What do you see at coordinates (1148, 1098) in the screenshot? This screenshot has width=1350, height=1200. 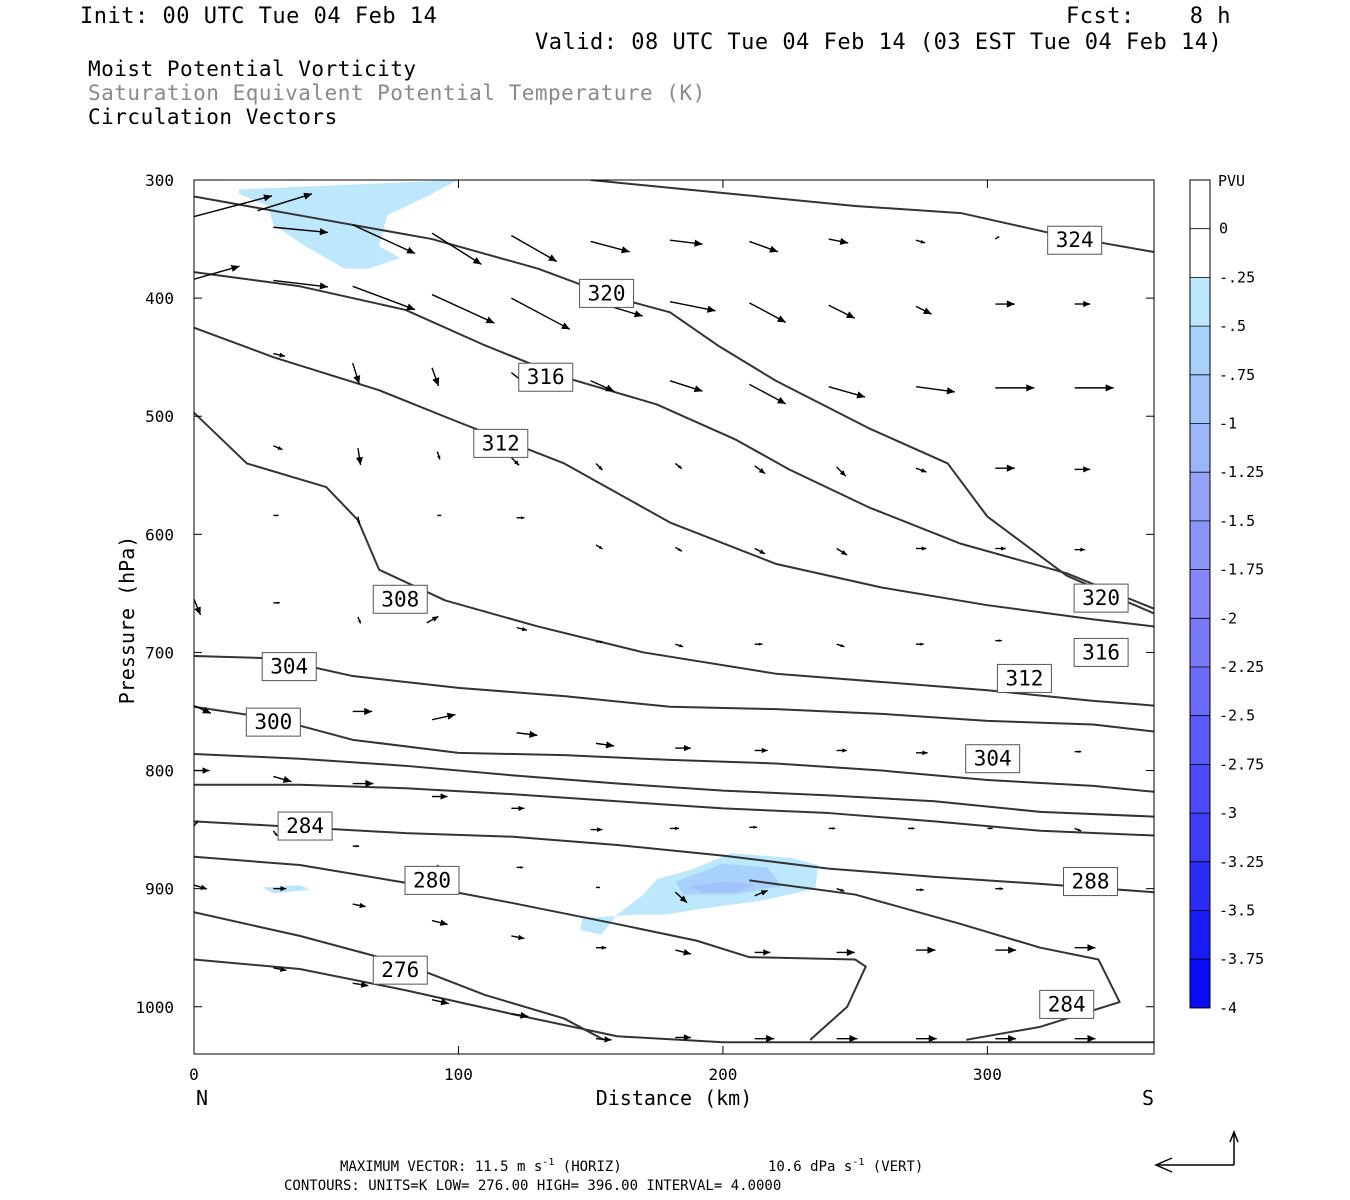 I see `x-axis-right-end-label: S` at bounding box center [1148, 1098].